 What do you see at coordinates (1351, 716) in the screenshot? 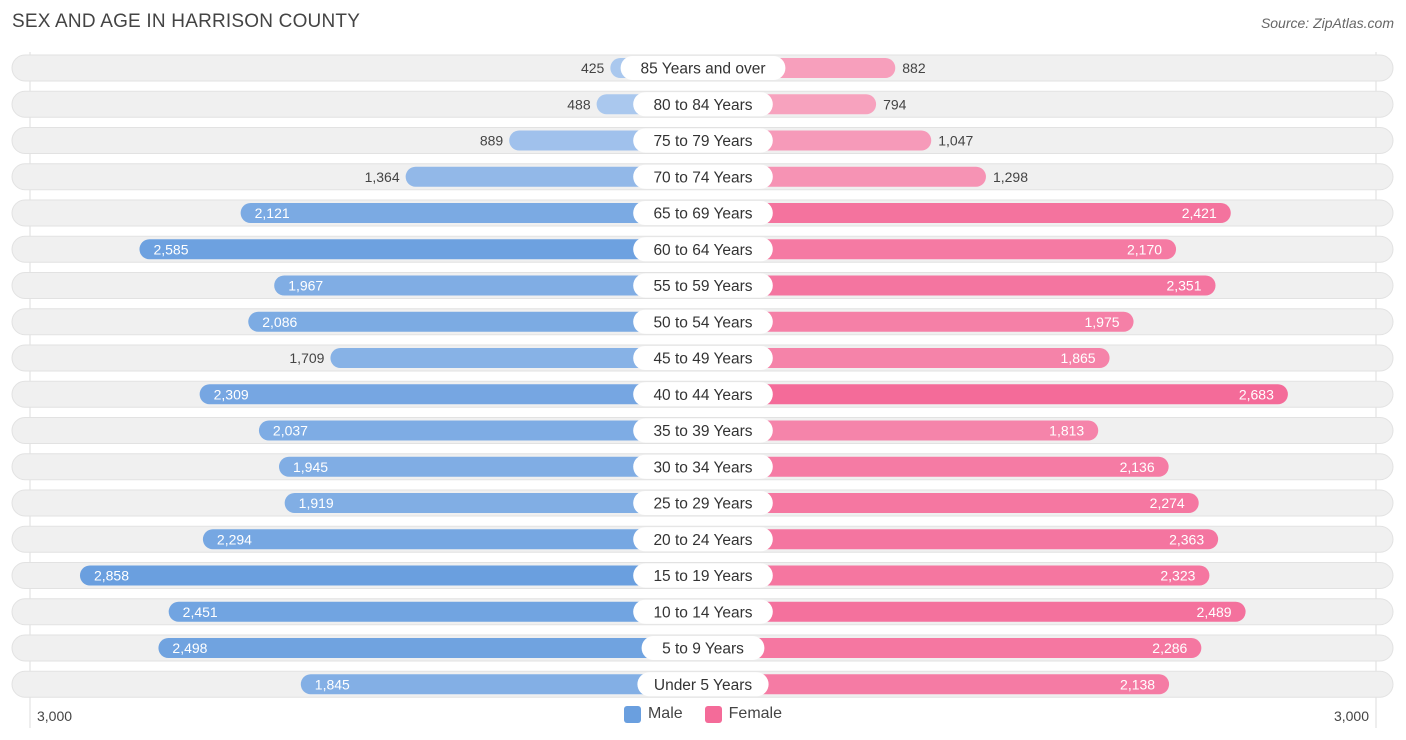
I see `axis-right-label: 3,000` at bounding box center [1351, 716].